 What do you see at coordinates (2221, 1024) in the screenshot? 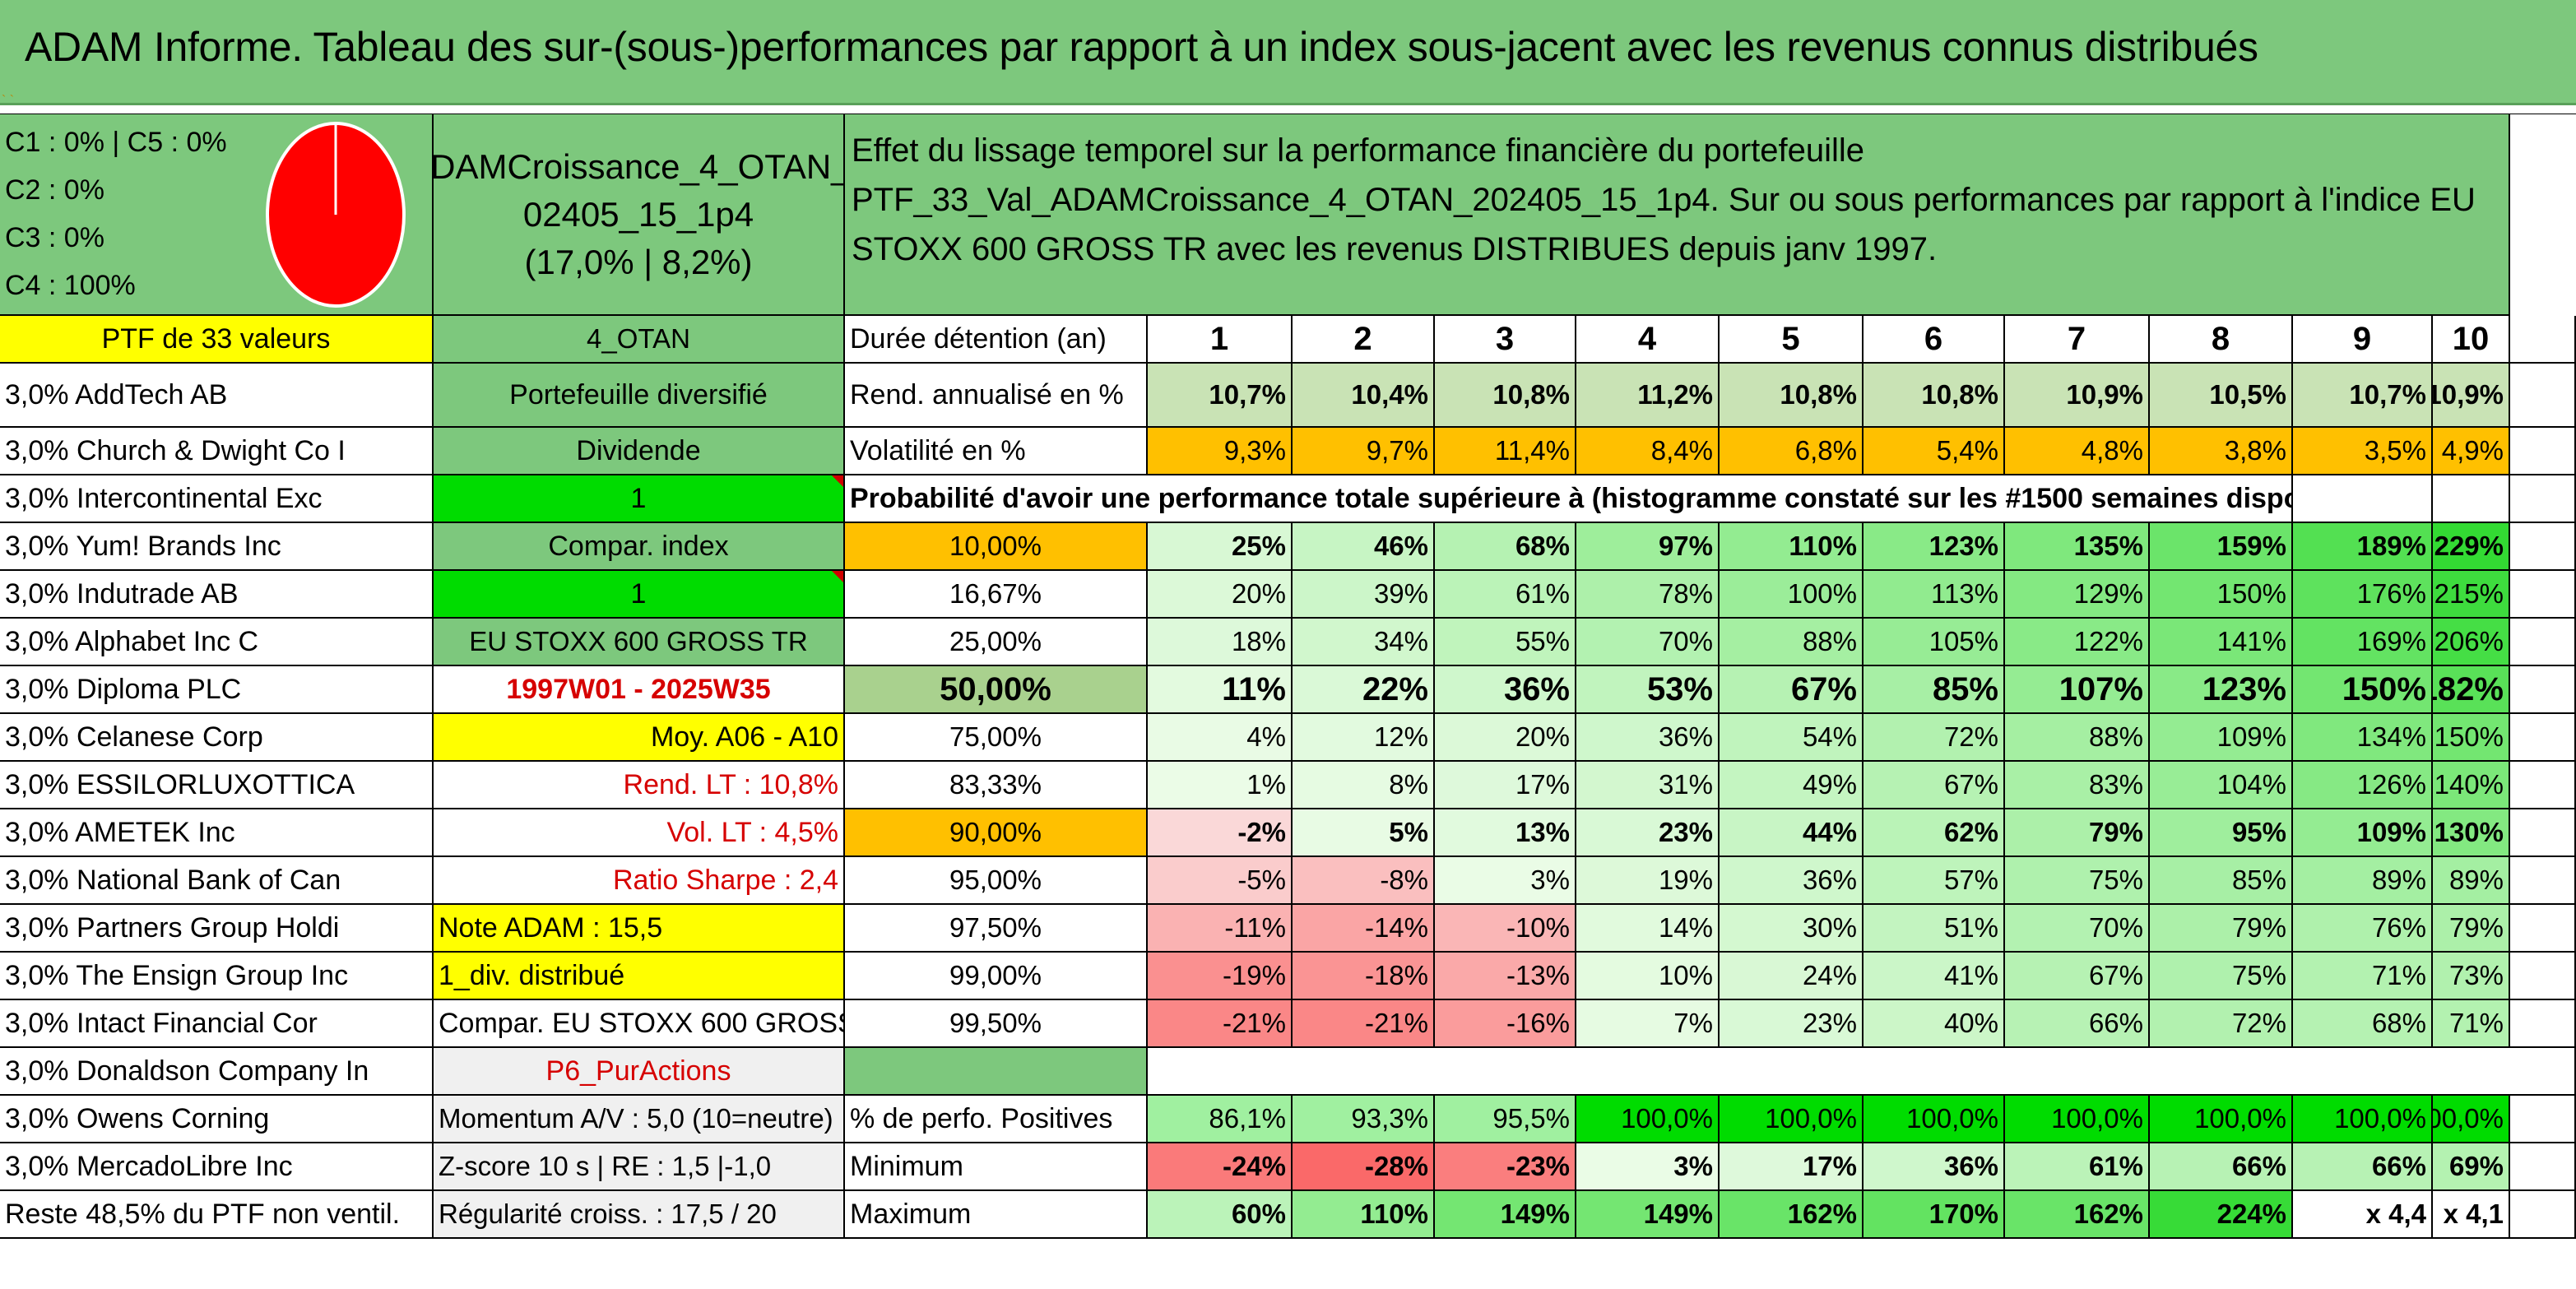
I see `quantile-value: 72%` at bounding box center [2221, 1024].